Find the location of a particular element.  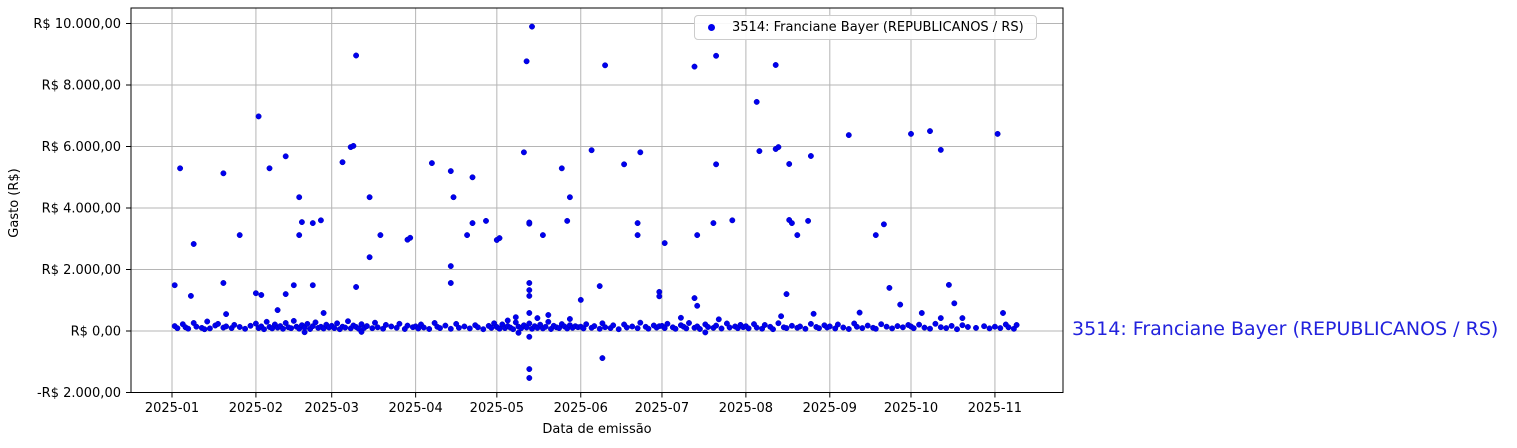

y-tick-label: R$ 6.000,00 is located at coordinates (81, 147).